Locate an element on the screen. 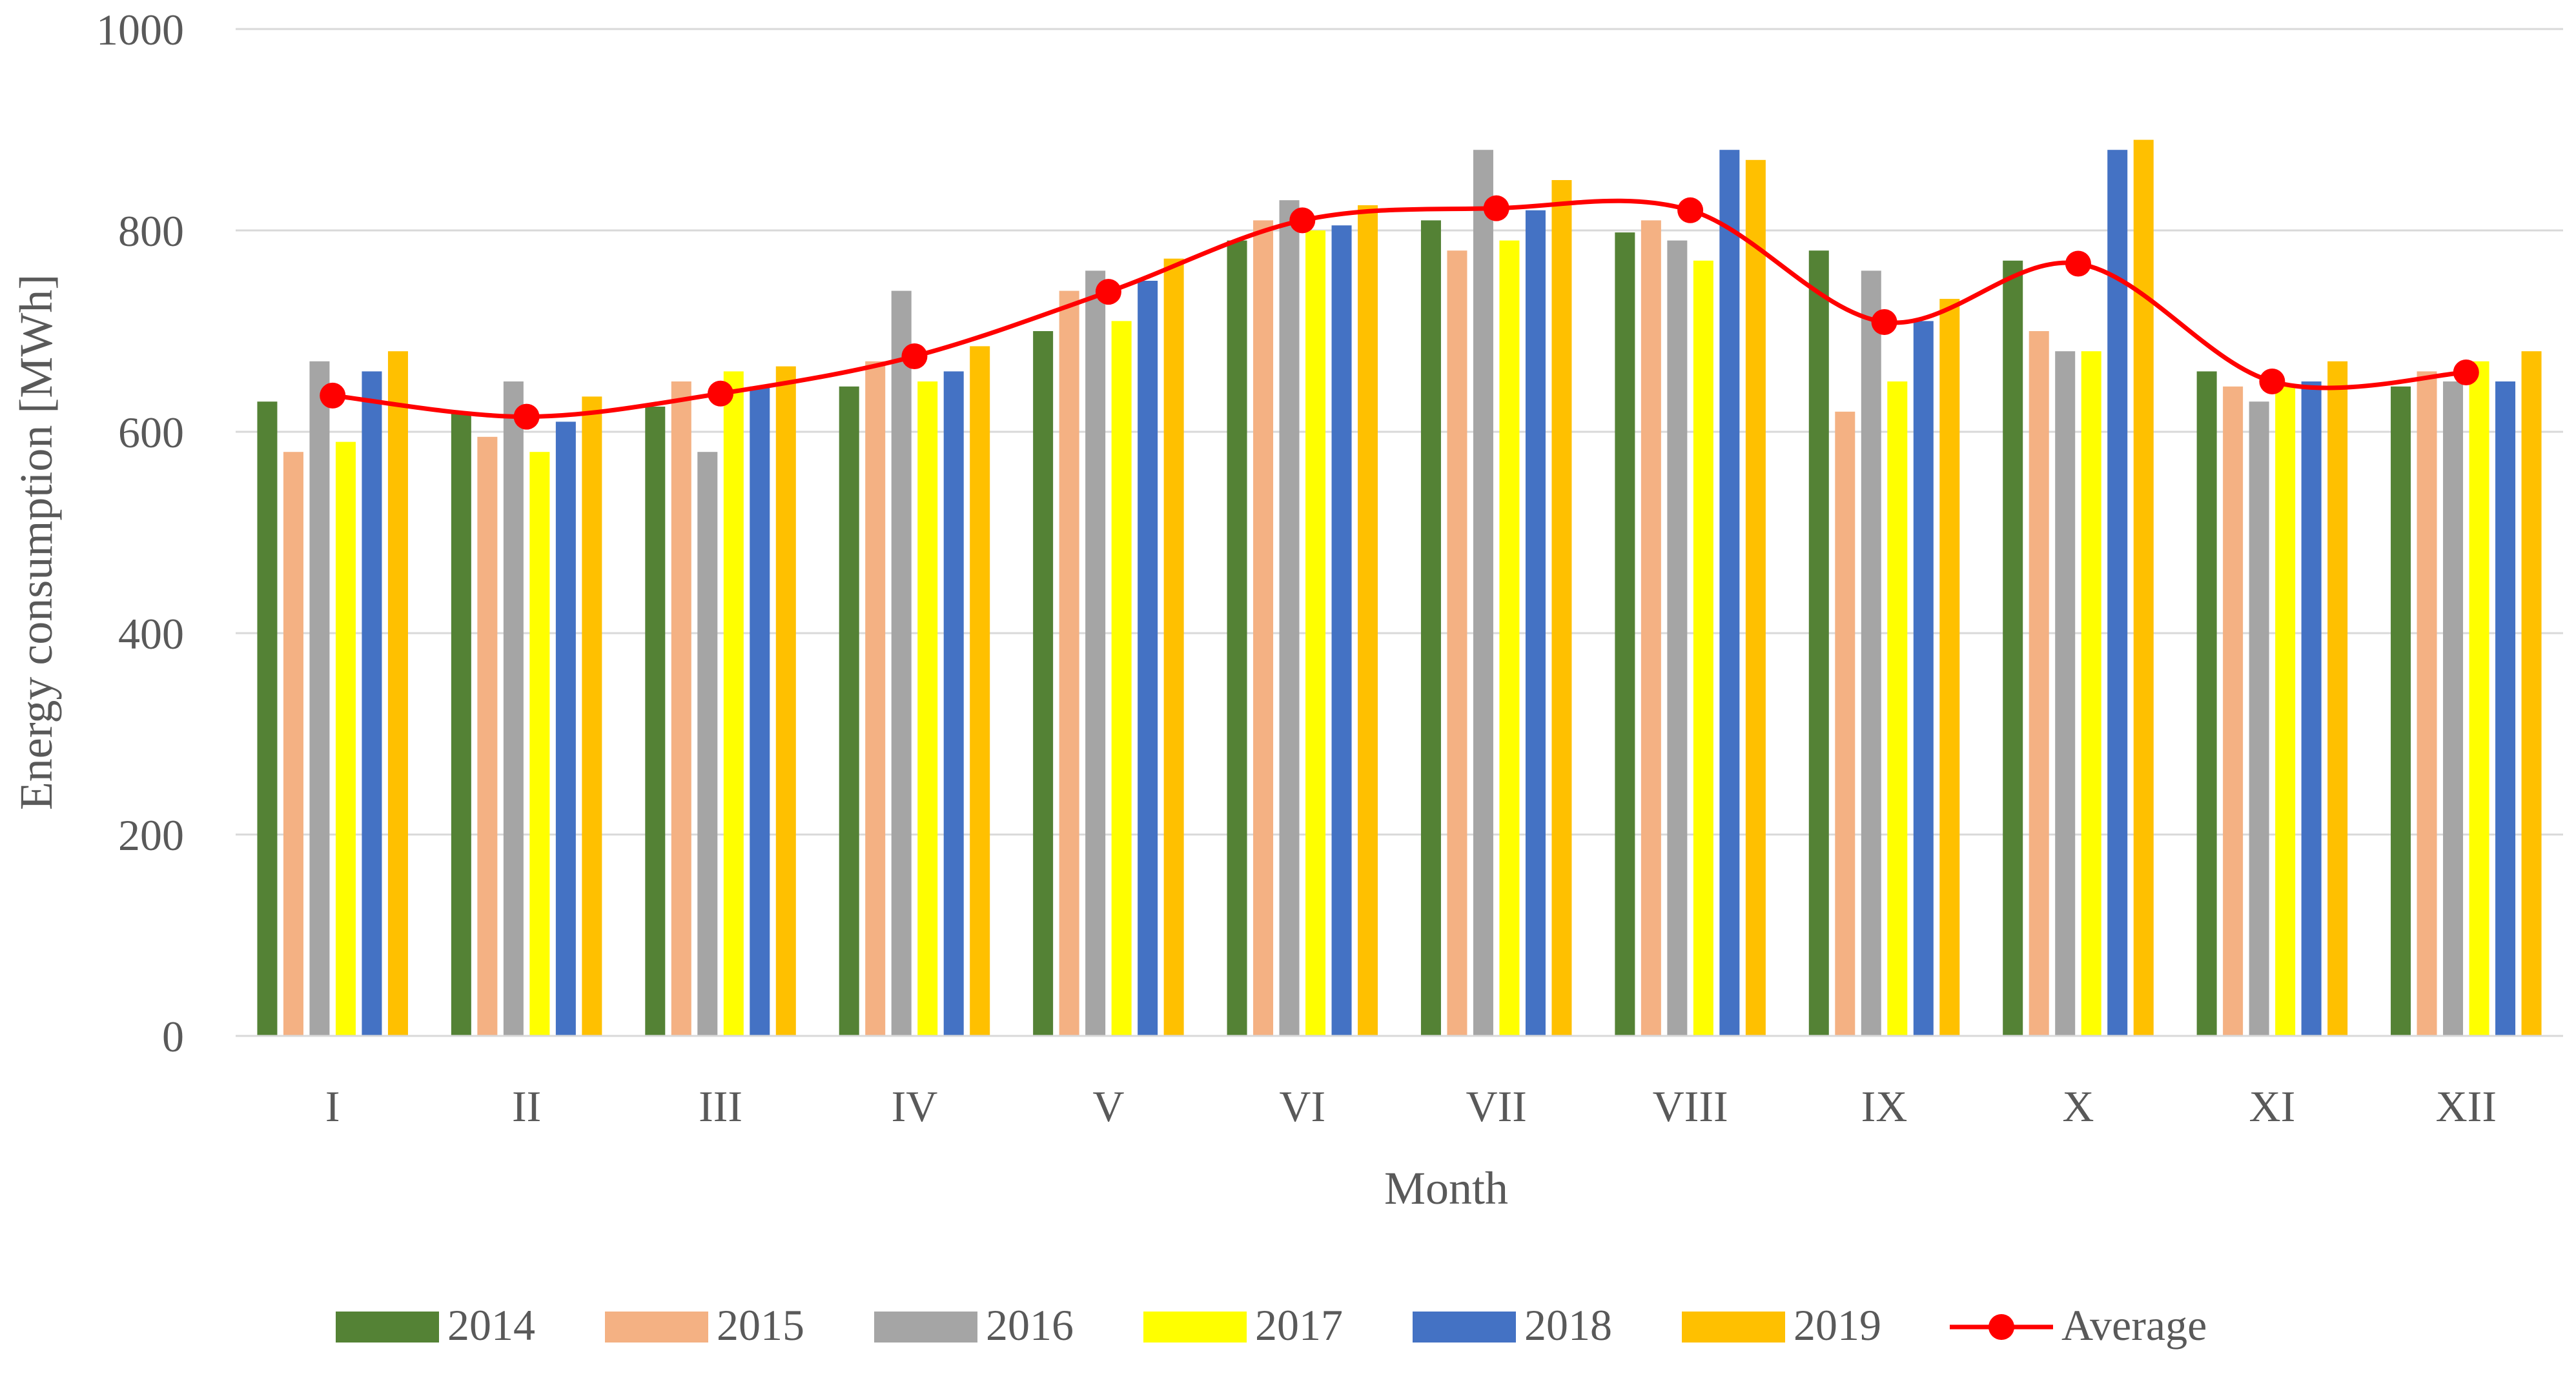 The image size is (2576, 1378). bar-2018-XI is located at coordinates (2312, 708).